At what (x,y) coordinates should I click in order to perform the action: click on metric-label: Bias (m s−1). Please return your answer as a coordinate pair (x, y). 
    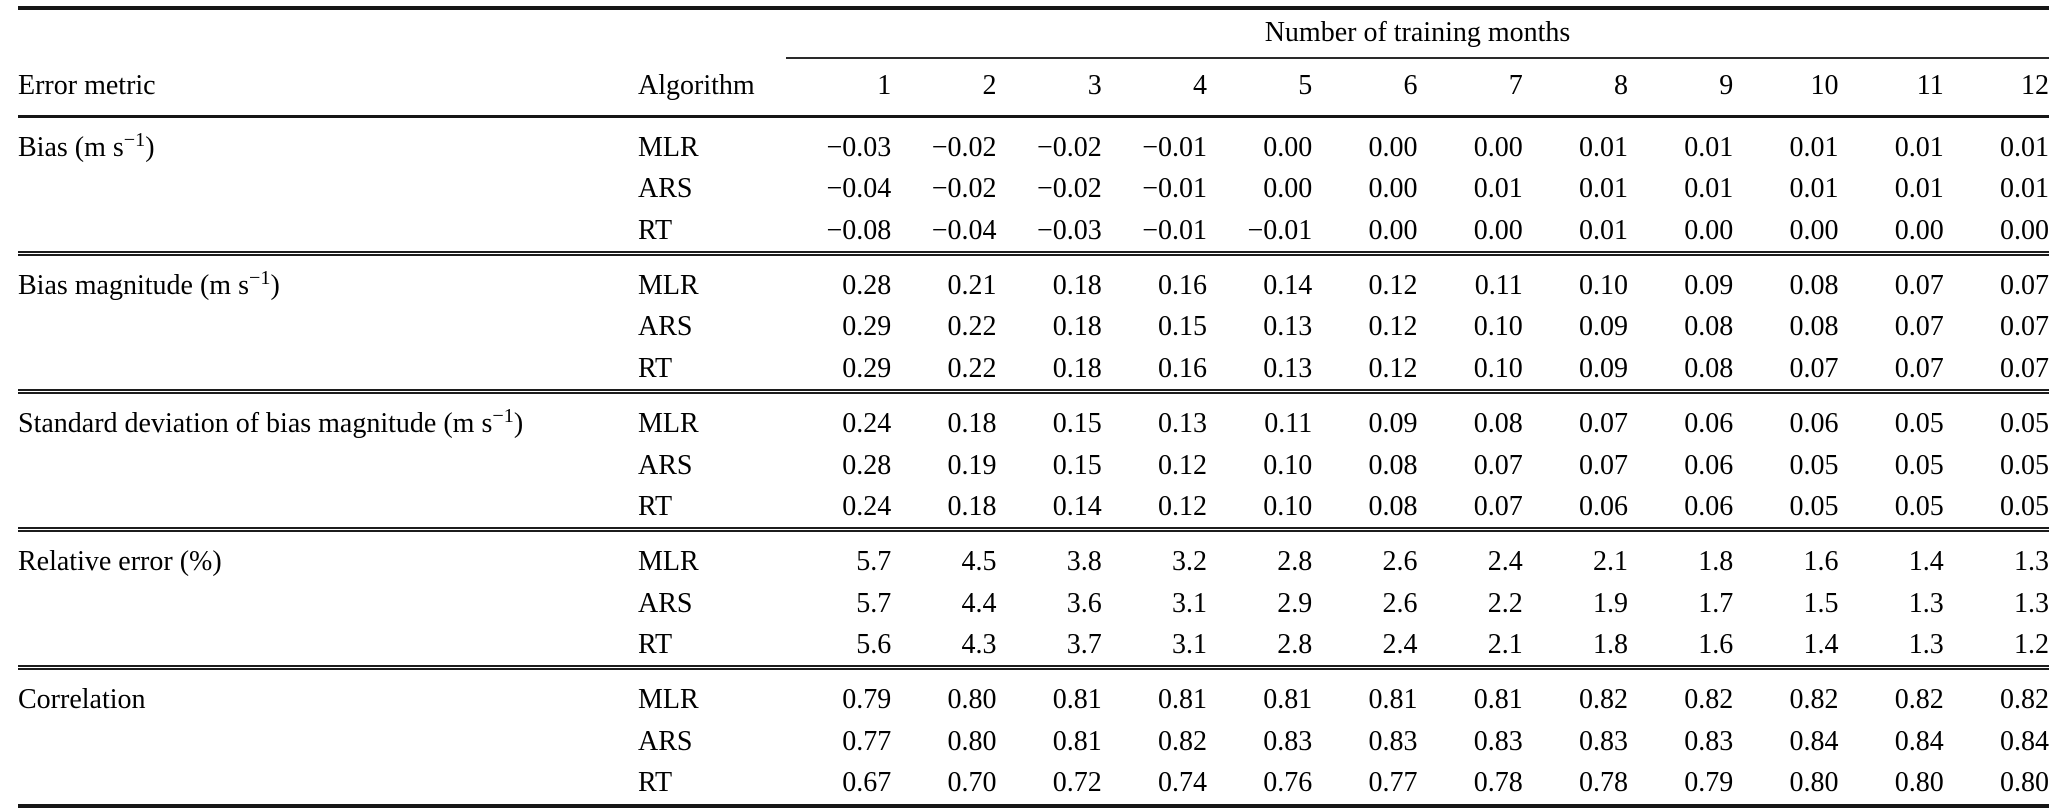
    Looking at the image, I should click on (328, 142).